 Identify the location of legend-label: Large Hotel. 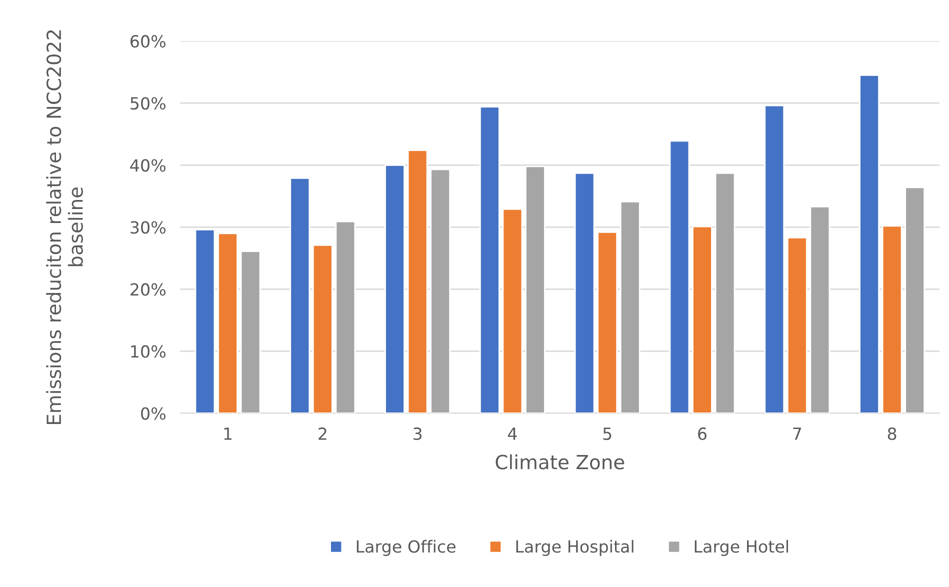
(741, 548).